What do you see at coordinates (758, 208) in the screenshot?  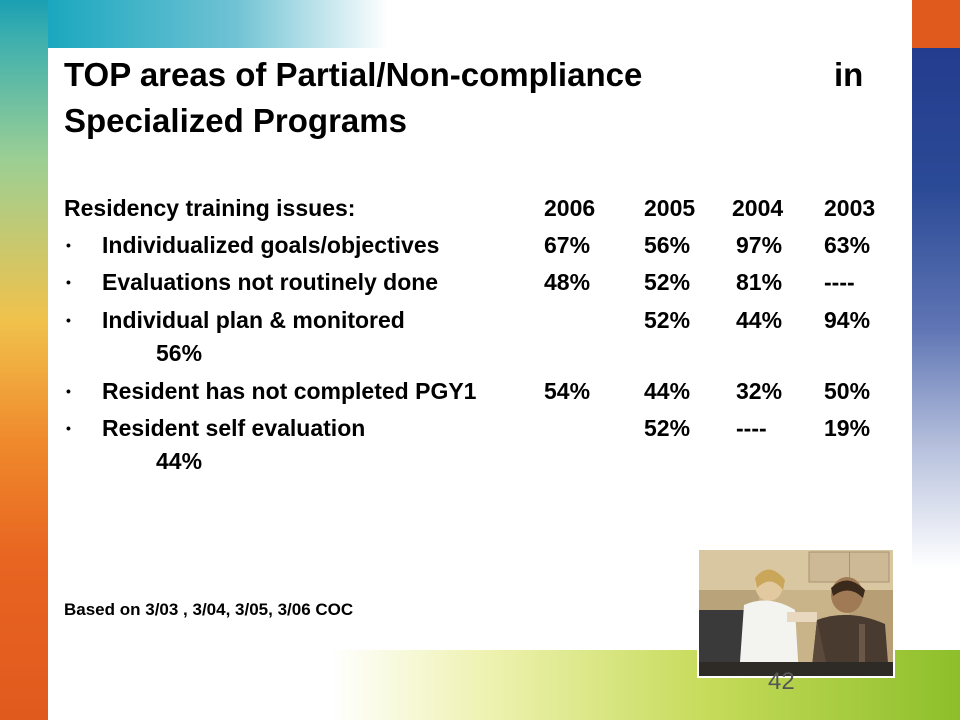 I see `year-2004: 2004` at bounding box center [758, 208].